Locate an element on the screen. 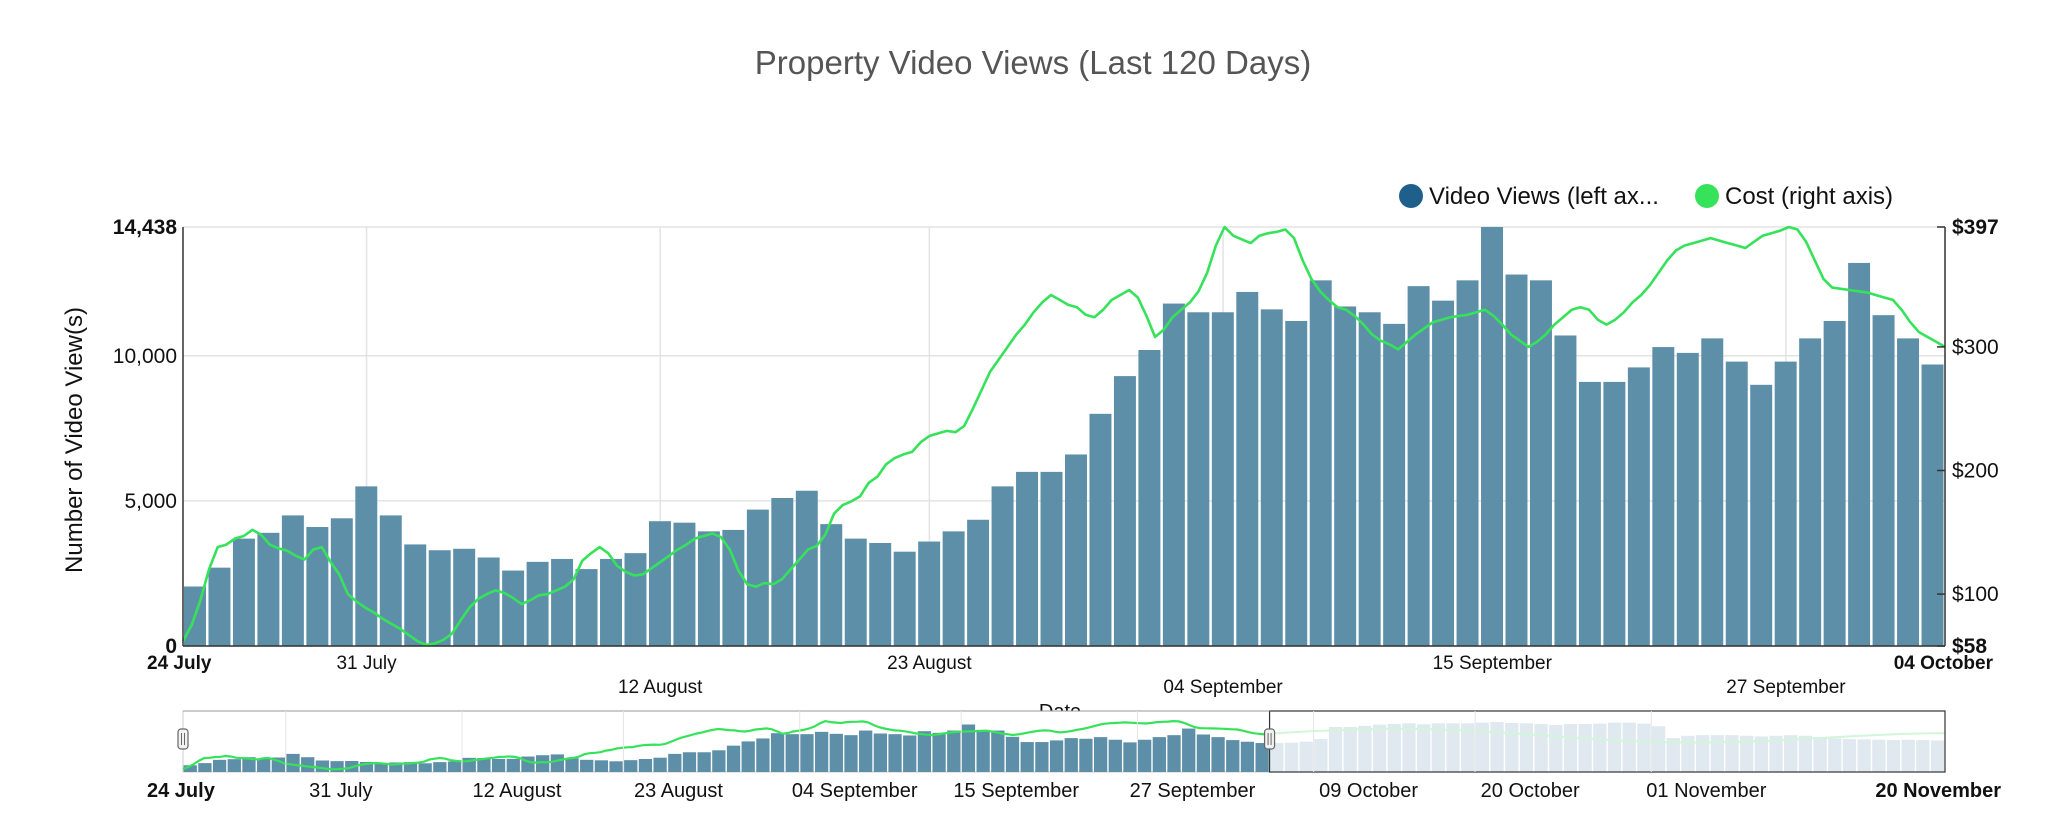  handle-grip is located at coordinates (1269, 739).